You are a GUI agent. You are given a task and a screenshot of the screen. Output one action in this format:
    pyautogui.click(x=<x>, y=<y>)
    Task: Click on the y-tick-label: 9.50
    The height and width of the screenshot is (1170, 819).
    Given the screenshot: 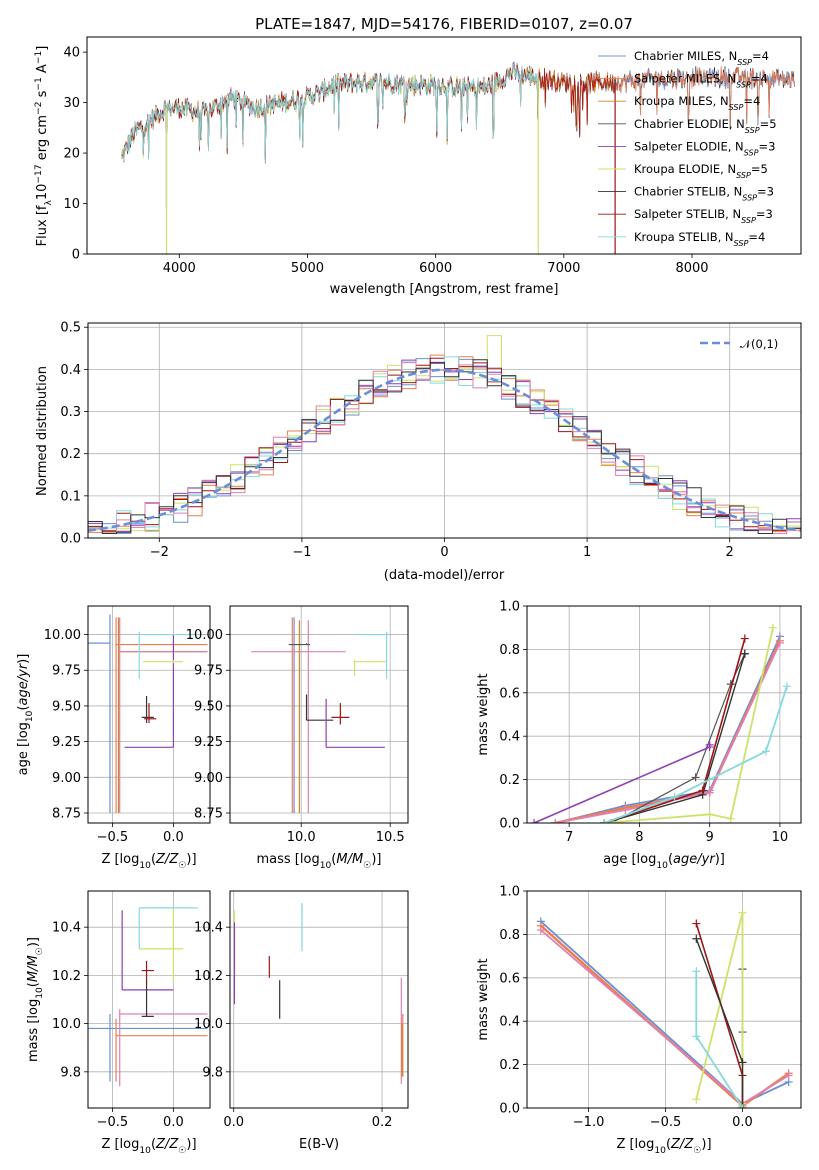 What is the action you would take?
    pyautogui.click(x=66, y=706)
    